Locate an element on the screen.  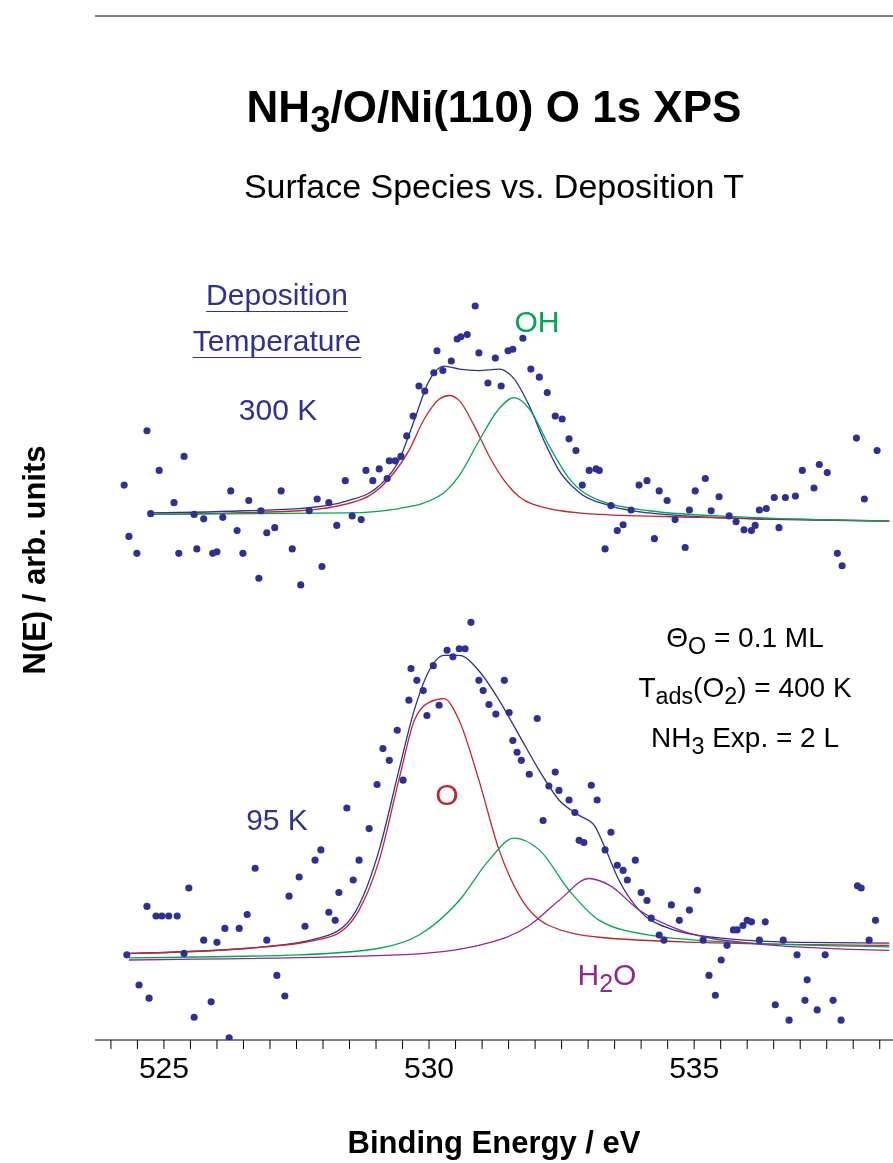
series-label: OH is located at coordinates (537, 322).